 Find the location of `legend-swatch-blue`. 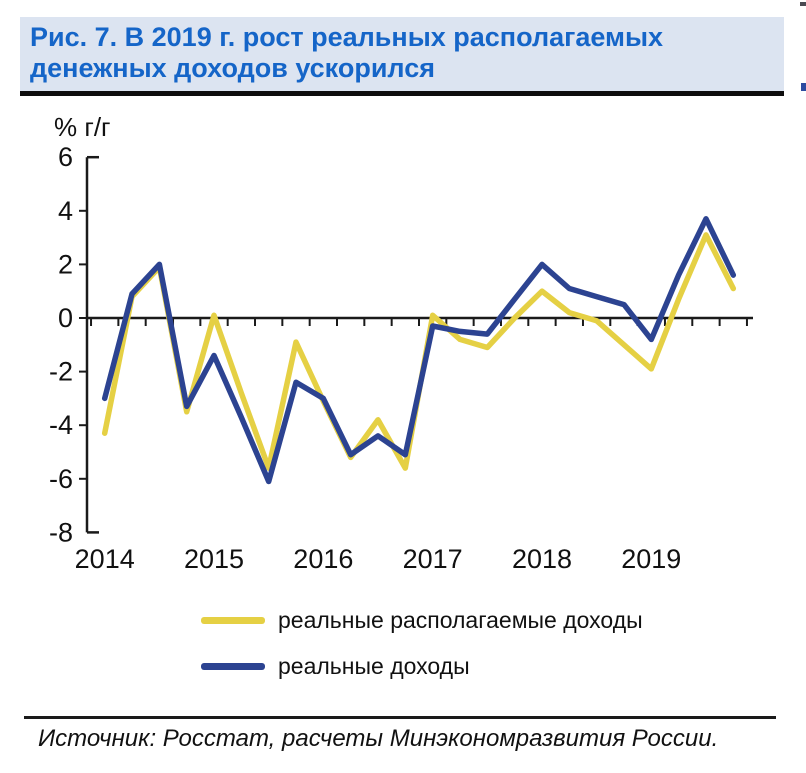

legend-swatch-blue is located at coordinates (233, 666).